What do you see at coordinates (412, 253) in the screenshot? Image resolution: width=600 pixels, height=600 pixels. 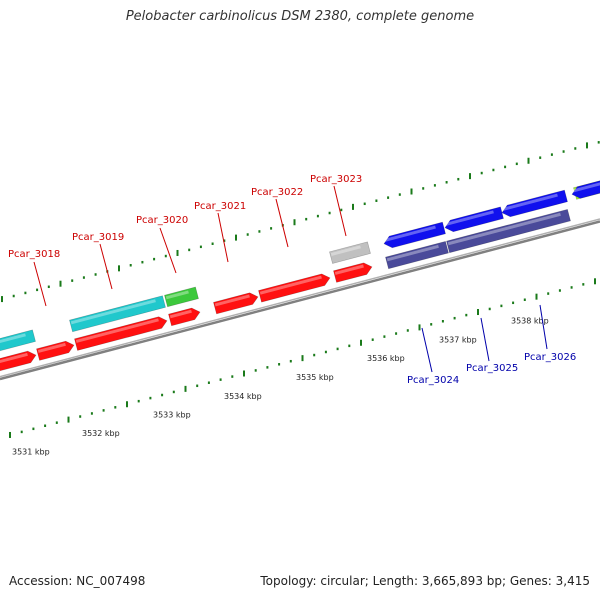 I see `cog-rev-a-shine` at bounding box center [412, 253].